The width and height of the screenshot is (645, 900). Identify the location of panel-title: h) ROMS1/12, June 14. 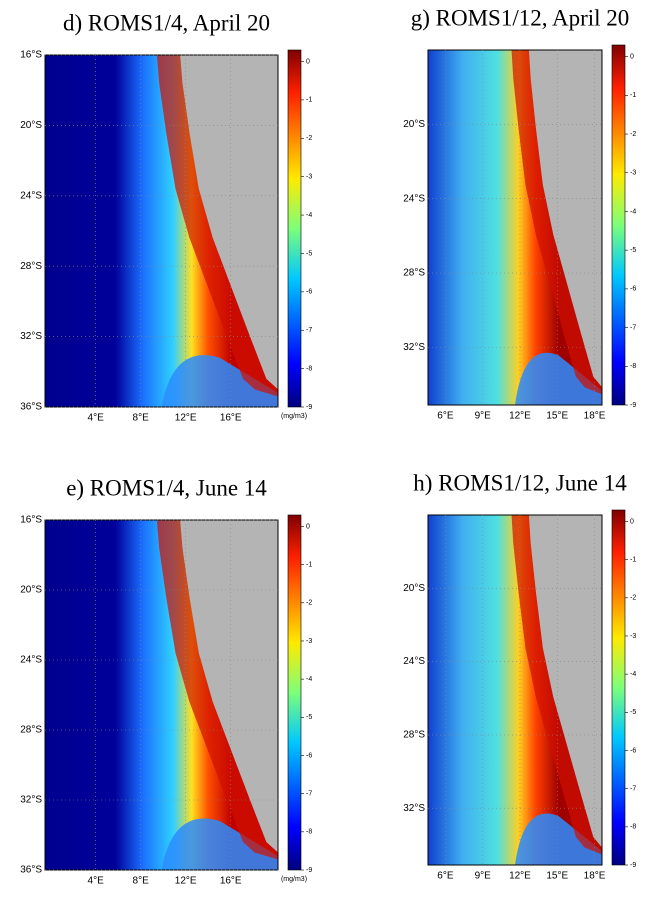
(520, 482).